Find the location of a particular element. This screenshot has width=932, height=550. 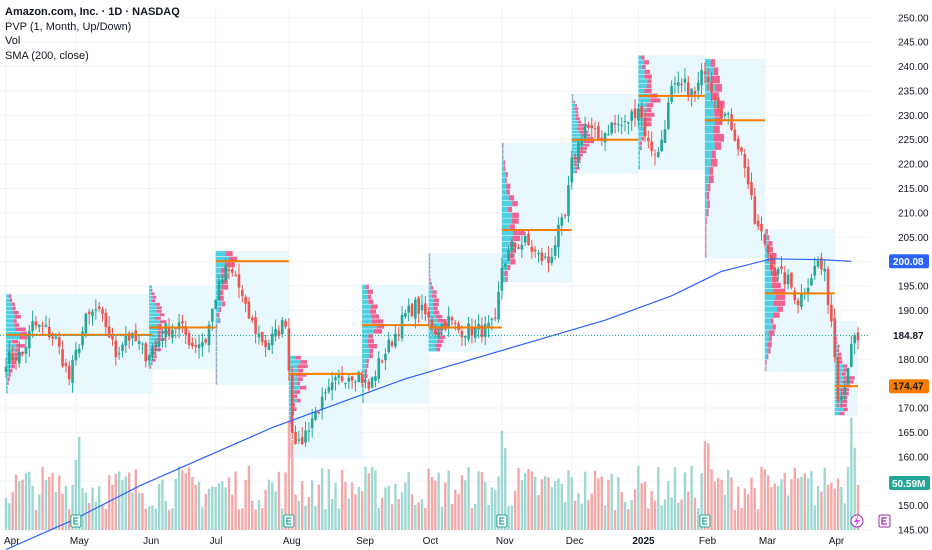

price-axis-label: 210.00 is located at coordinates (913, 213).